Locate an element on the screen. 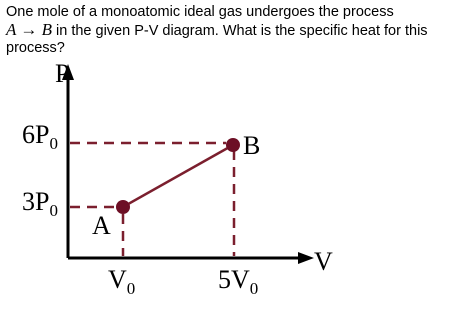 The image size is (474, 324). v-label: V0 is located at coordinates (121, 281).